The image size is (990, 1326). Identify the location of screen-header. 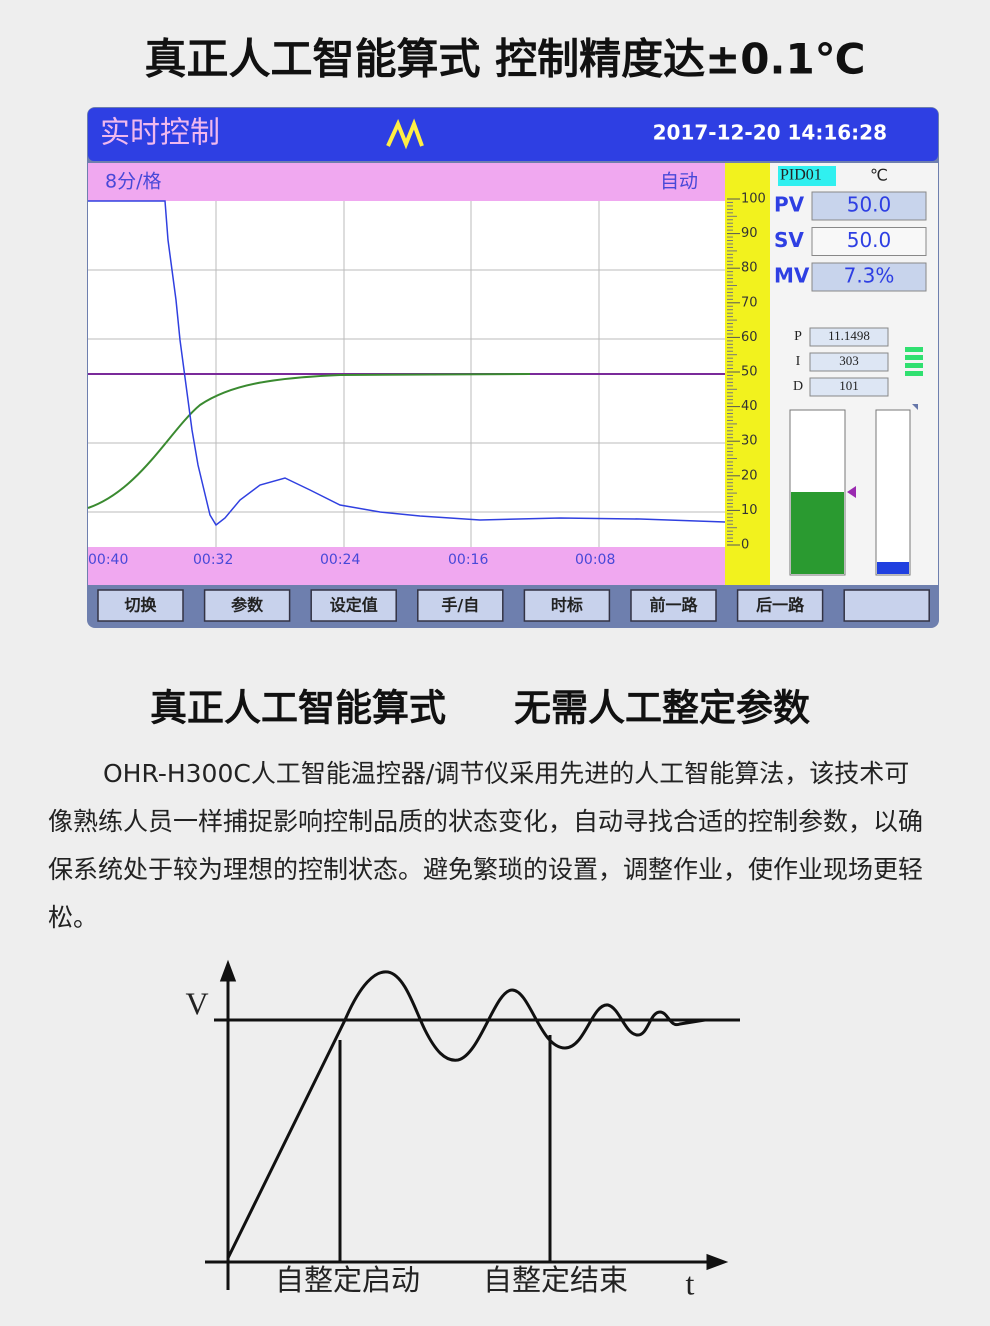
(513, 134).